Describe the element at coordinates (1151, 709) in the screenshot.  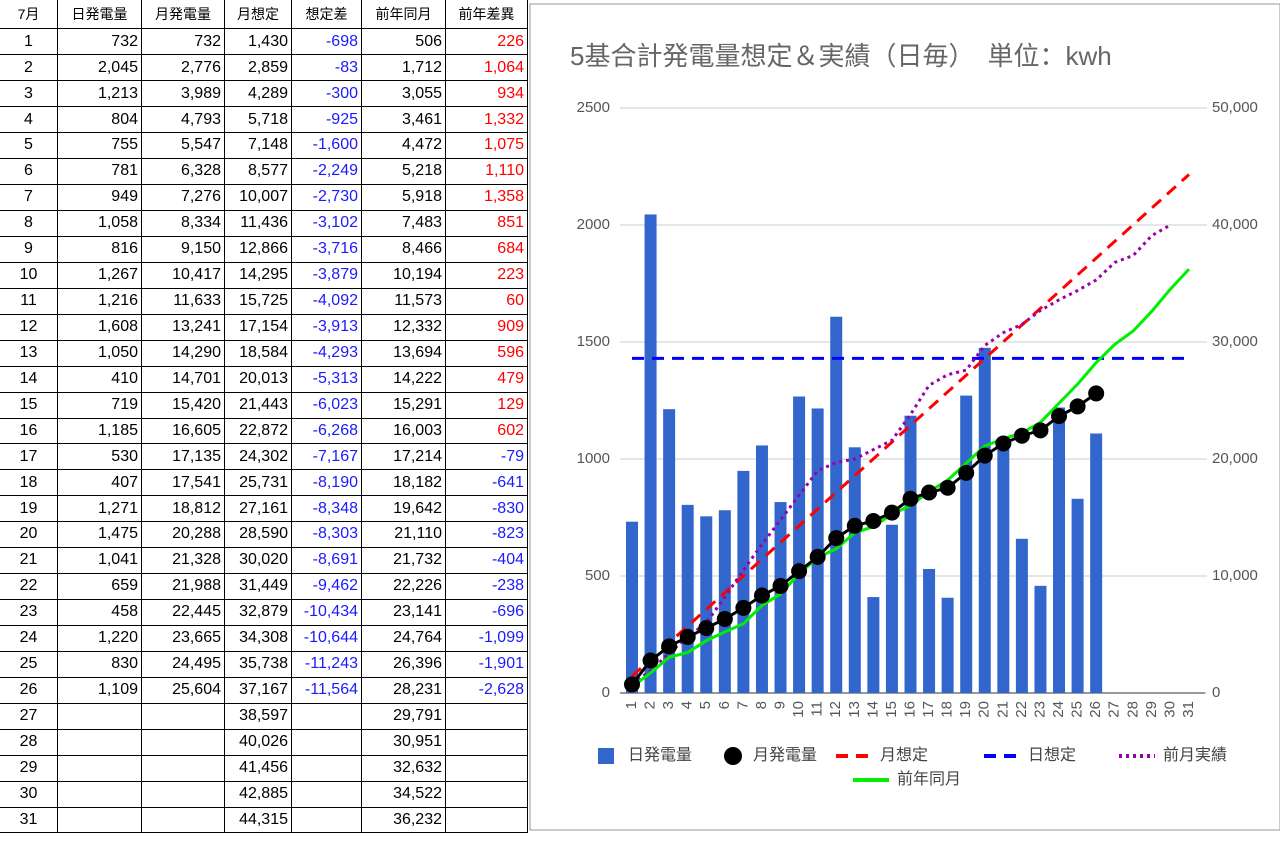
I see `x-tick: 29` at that location.